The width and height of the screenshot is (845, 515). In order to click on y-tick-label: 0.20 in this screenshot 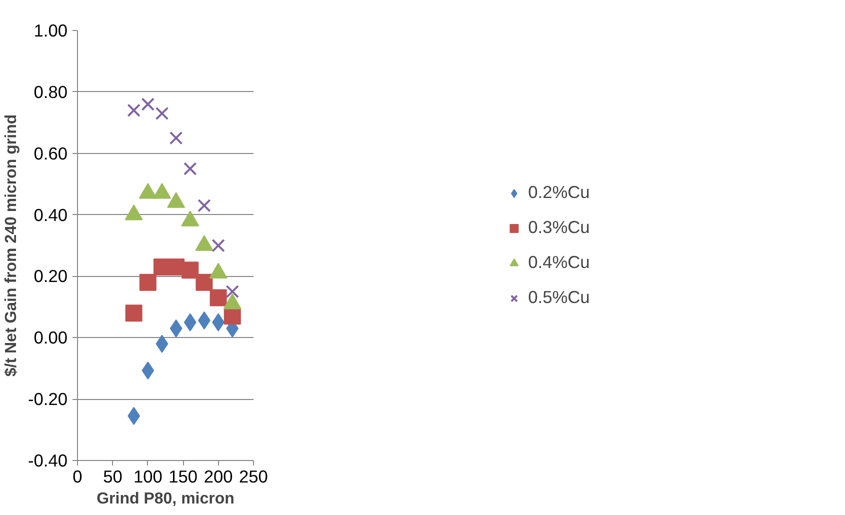, I will do `click(51, 276)`.